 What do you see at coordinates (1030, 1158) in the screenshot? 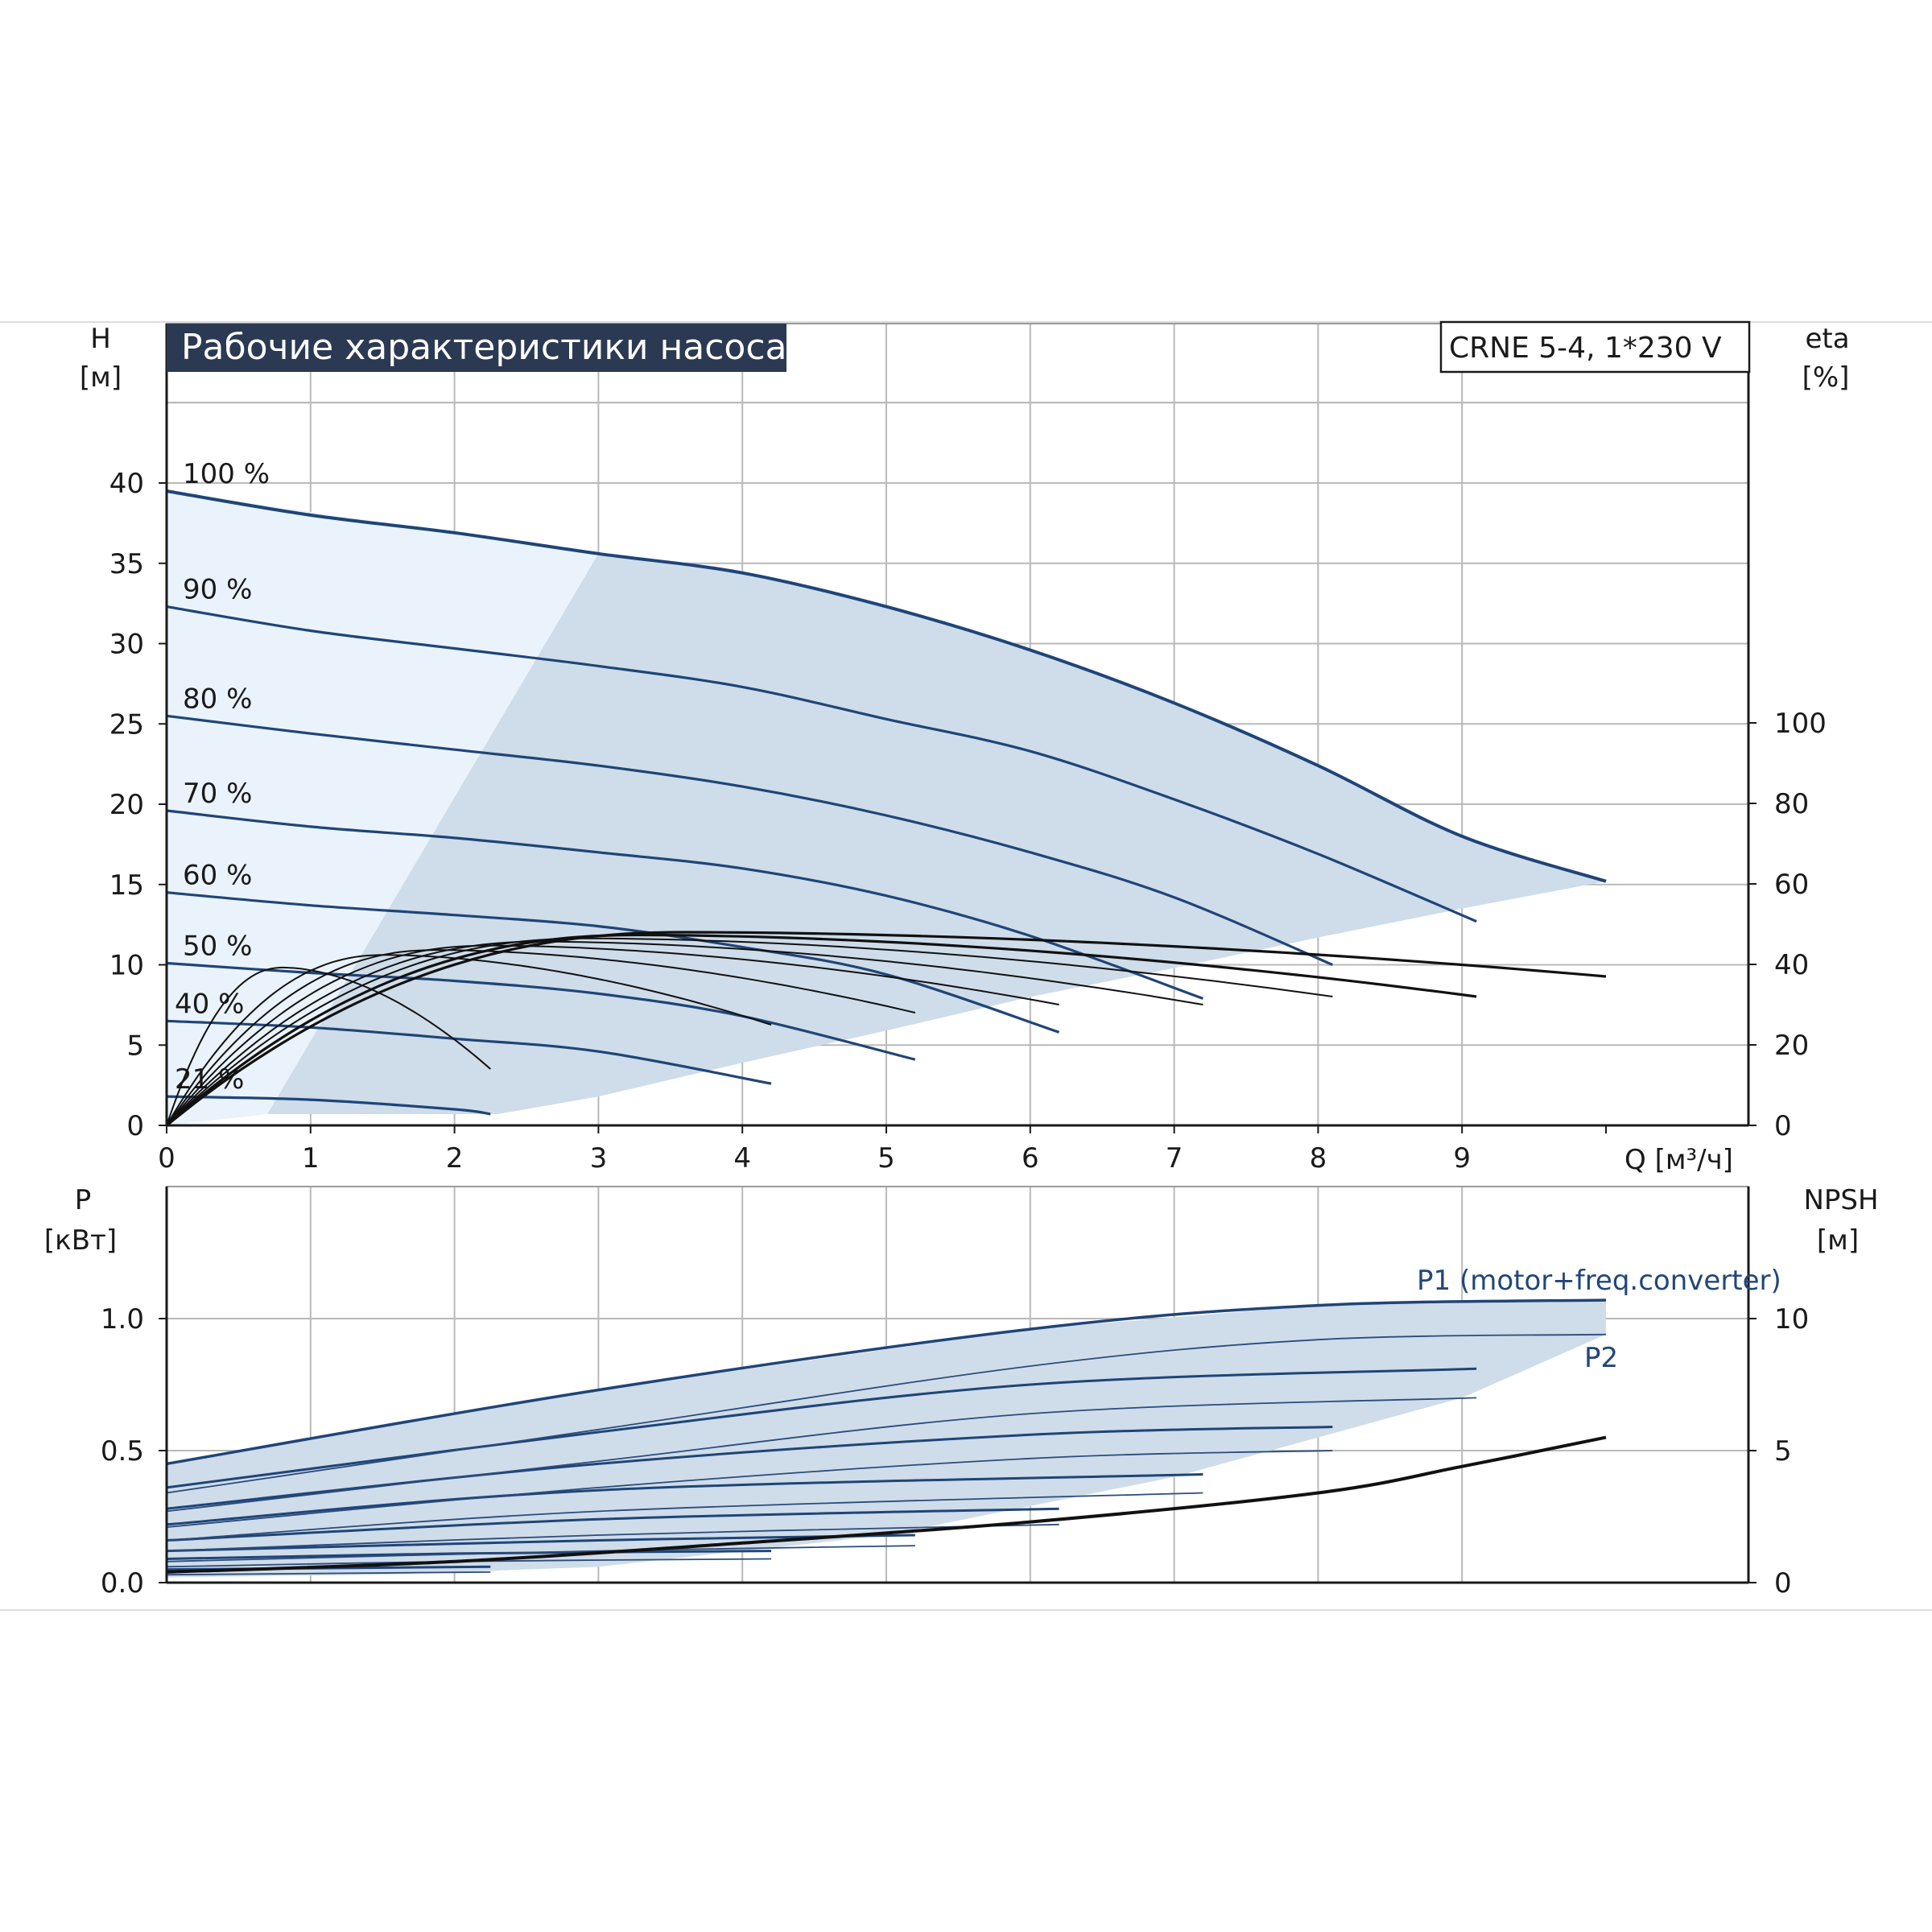
I see `q-tick-label: 6` at bounding box center [1030, 1158].